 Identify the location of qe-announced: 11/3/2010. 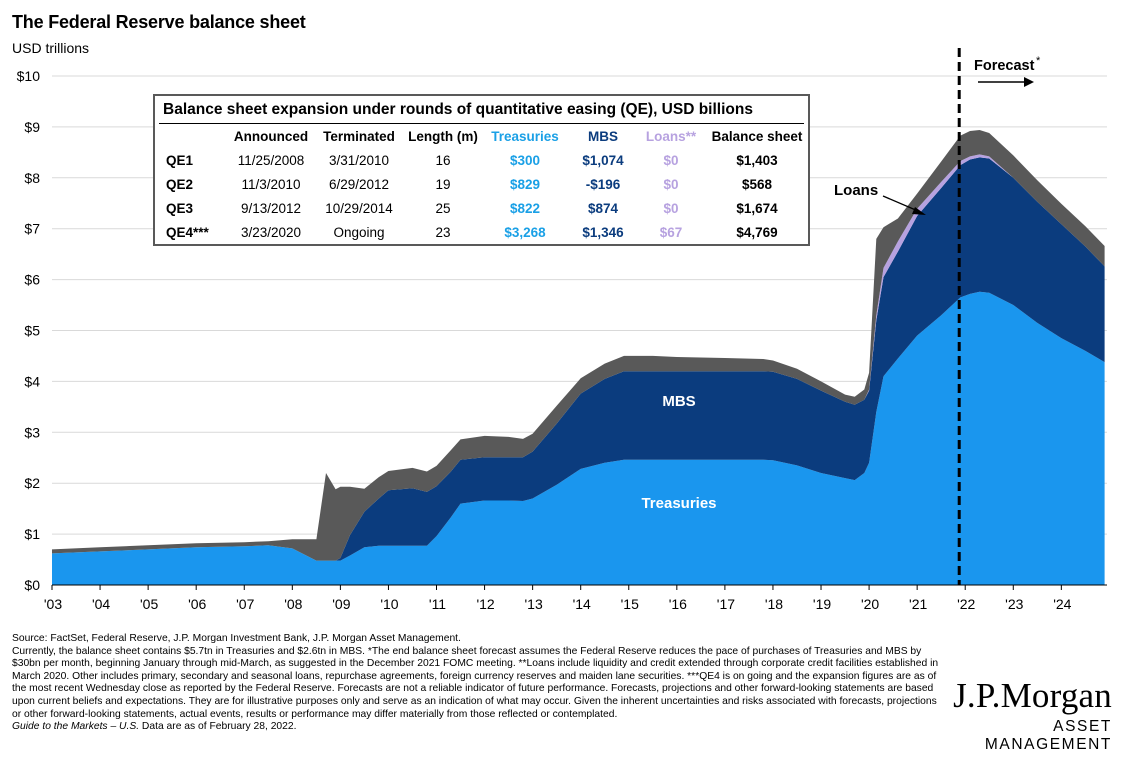
(271, 184).